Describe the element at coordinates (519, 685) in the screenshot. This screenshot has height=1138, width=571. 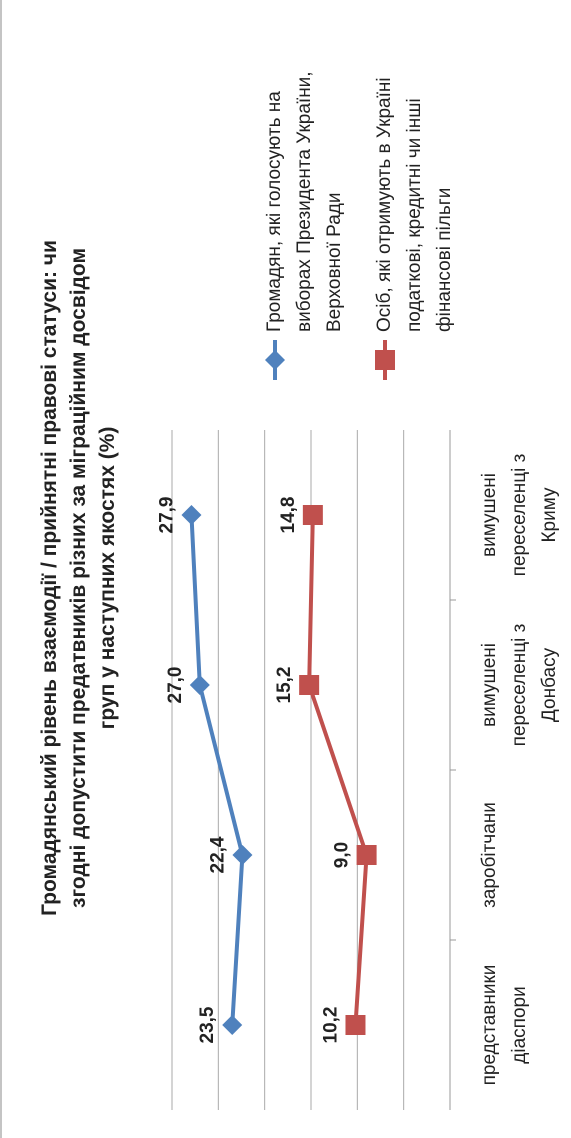
I see `x-tick-label: вимушені переселенці з Донбасу` at that location.